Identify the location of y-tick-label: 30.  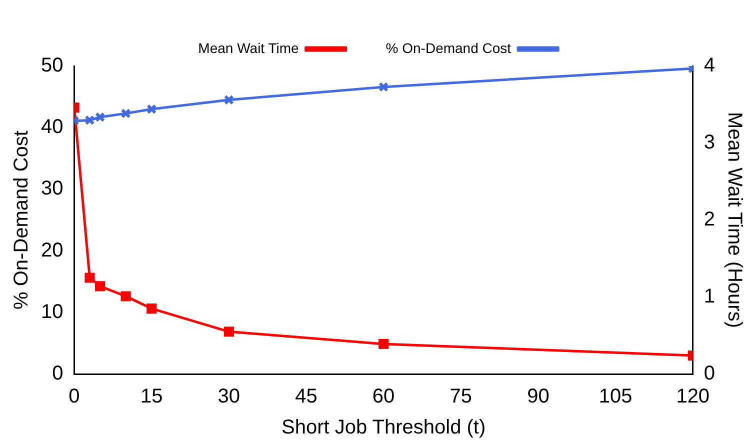
(52, 189).